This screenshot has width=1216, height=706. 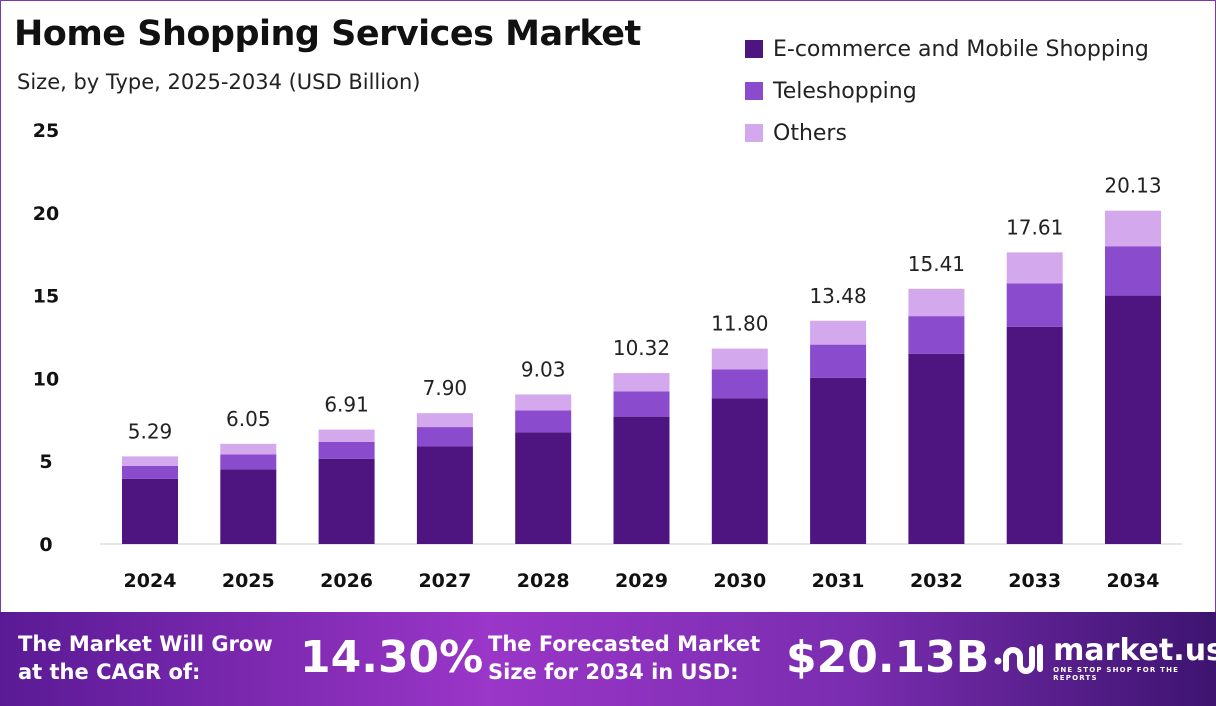 What do you see at coordinates (641, 581) in the screenshot?
I see `x-tick-label: 2029` at bounding box center [641, 581].